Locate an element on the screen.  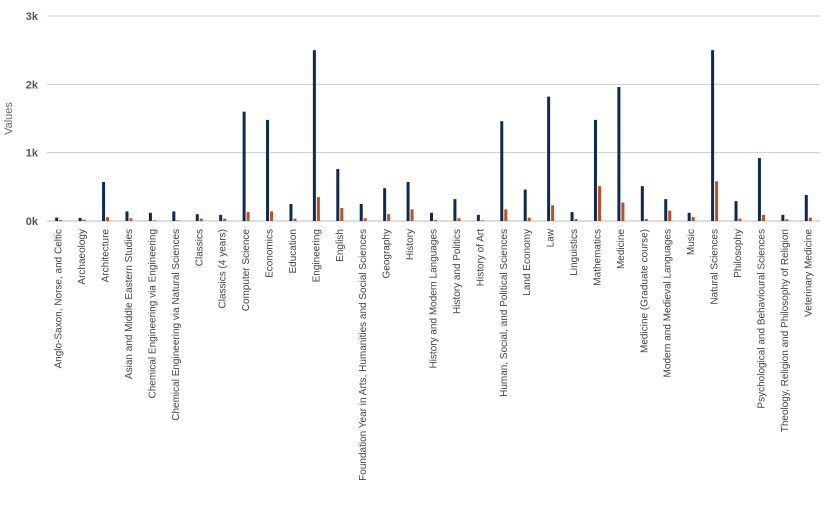
x-tick-label: Education is located at coordinates (293, 251).